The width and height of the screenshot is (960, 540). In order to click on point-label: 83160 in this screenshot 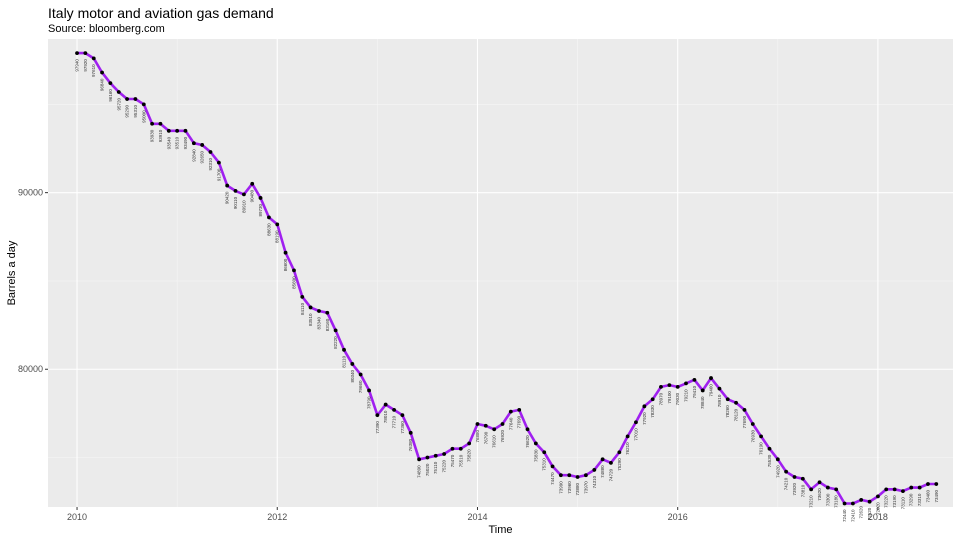, I will do `click(327, 324)`.